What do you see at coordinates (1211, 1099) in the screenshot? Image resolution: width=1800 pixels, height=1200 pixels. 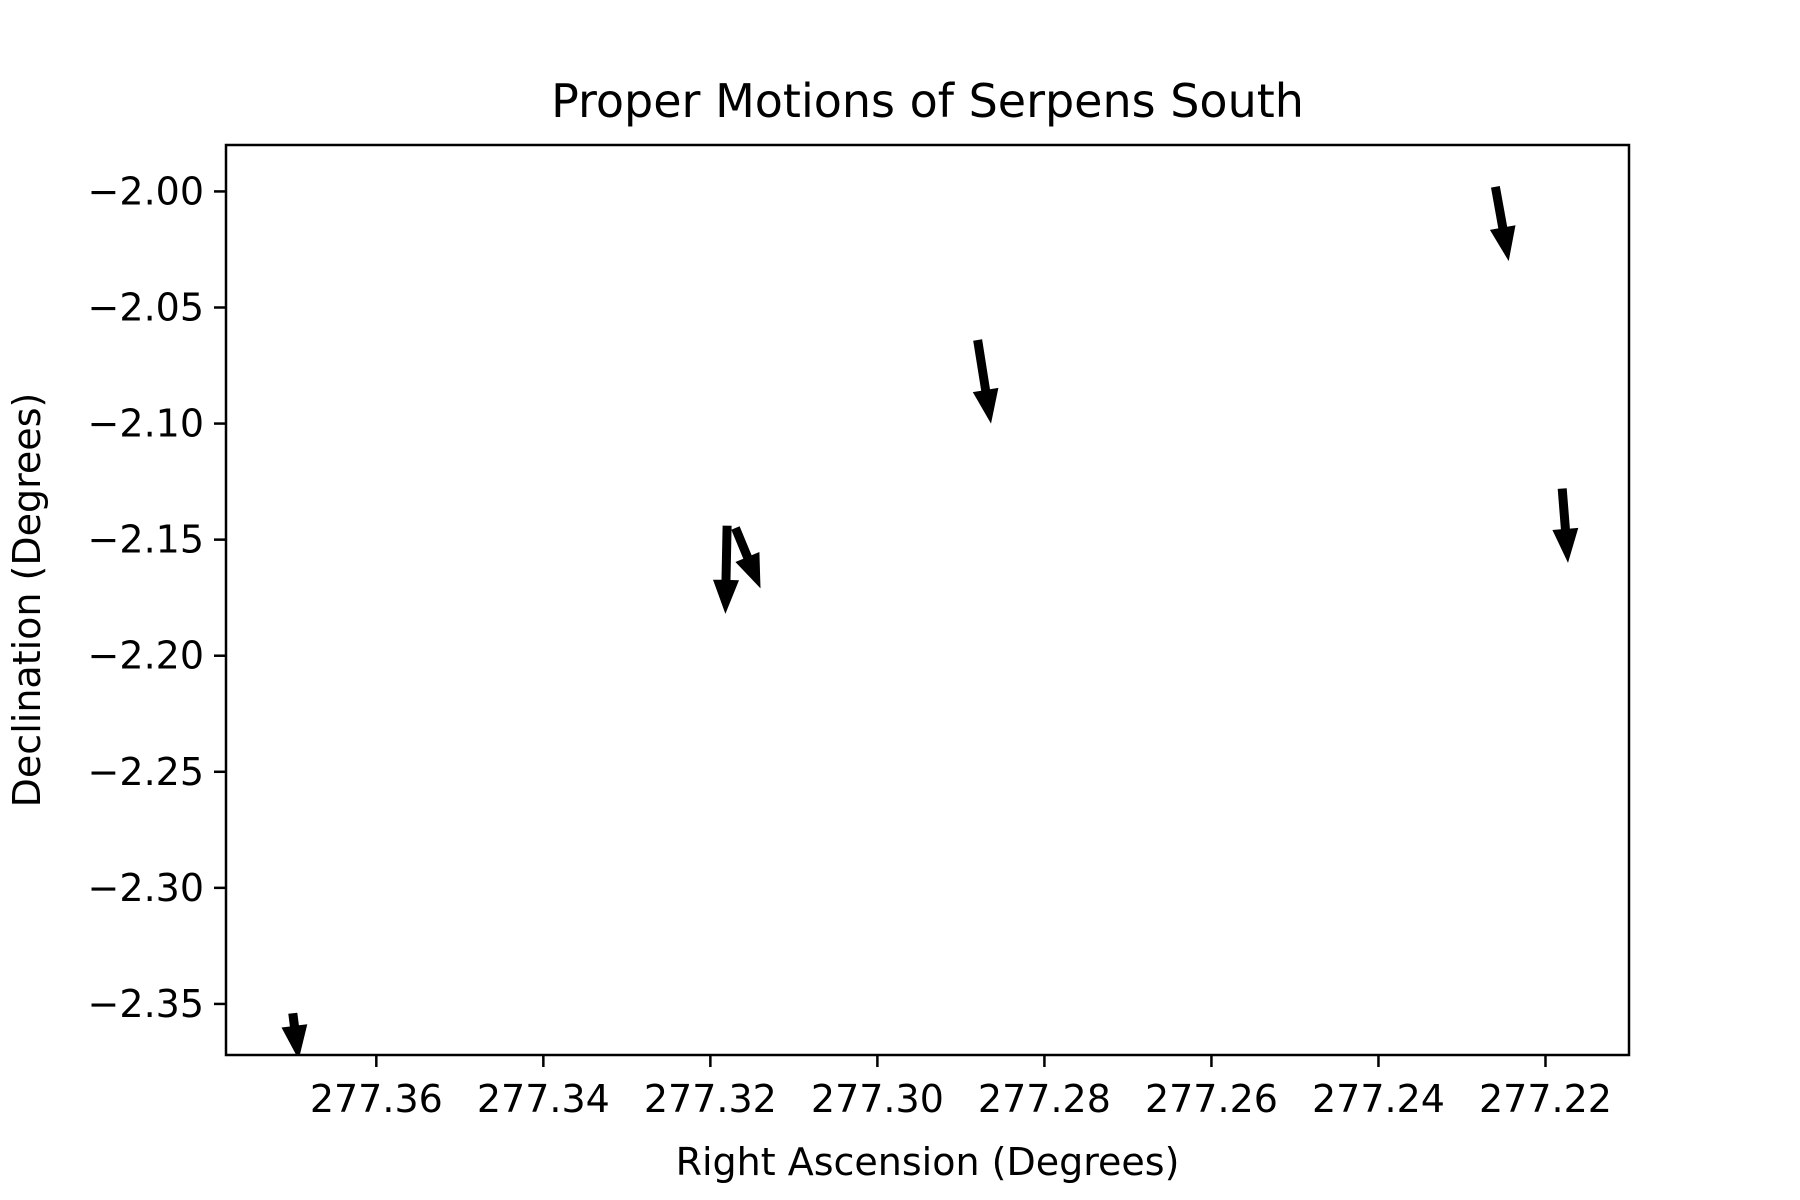 I see `x-tick-label: 277.26` at bounding box center [1211, 1099].